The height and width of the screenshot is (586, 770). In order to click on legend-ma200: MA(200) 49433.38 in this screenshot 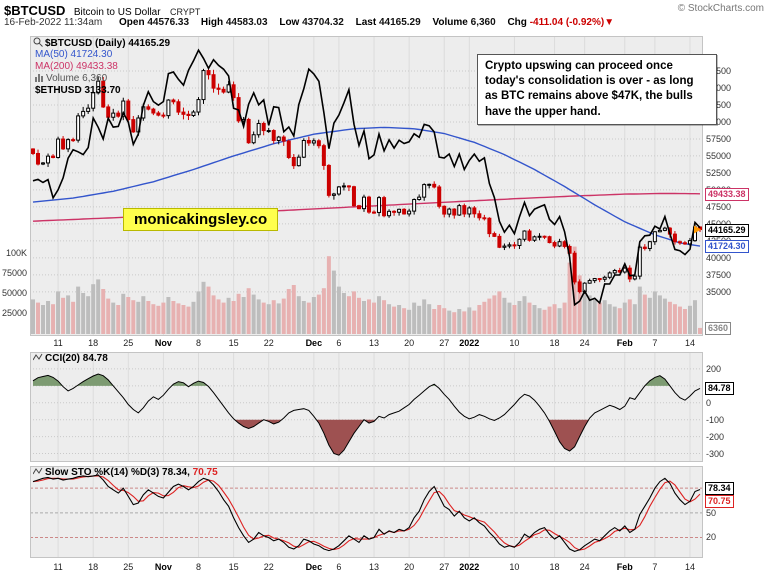, I will do `click(76, 66)`.